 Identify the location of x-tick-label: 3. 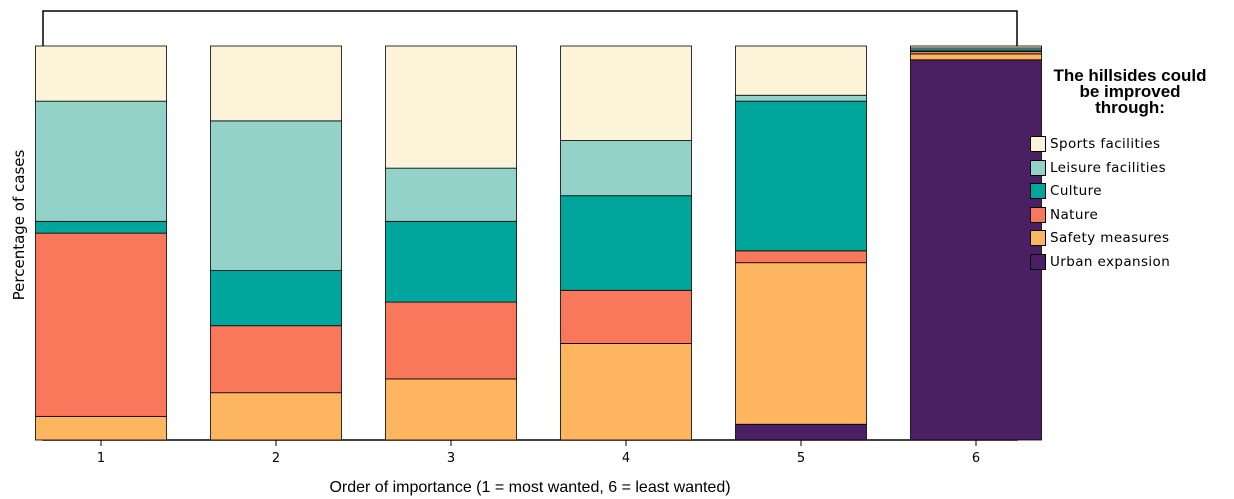
(451, 458).